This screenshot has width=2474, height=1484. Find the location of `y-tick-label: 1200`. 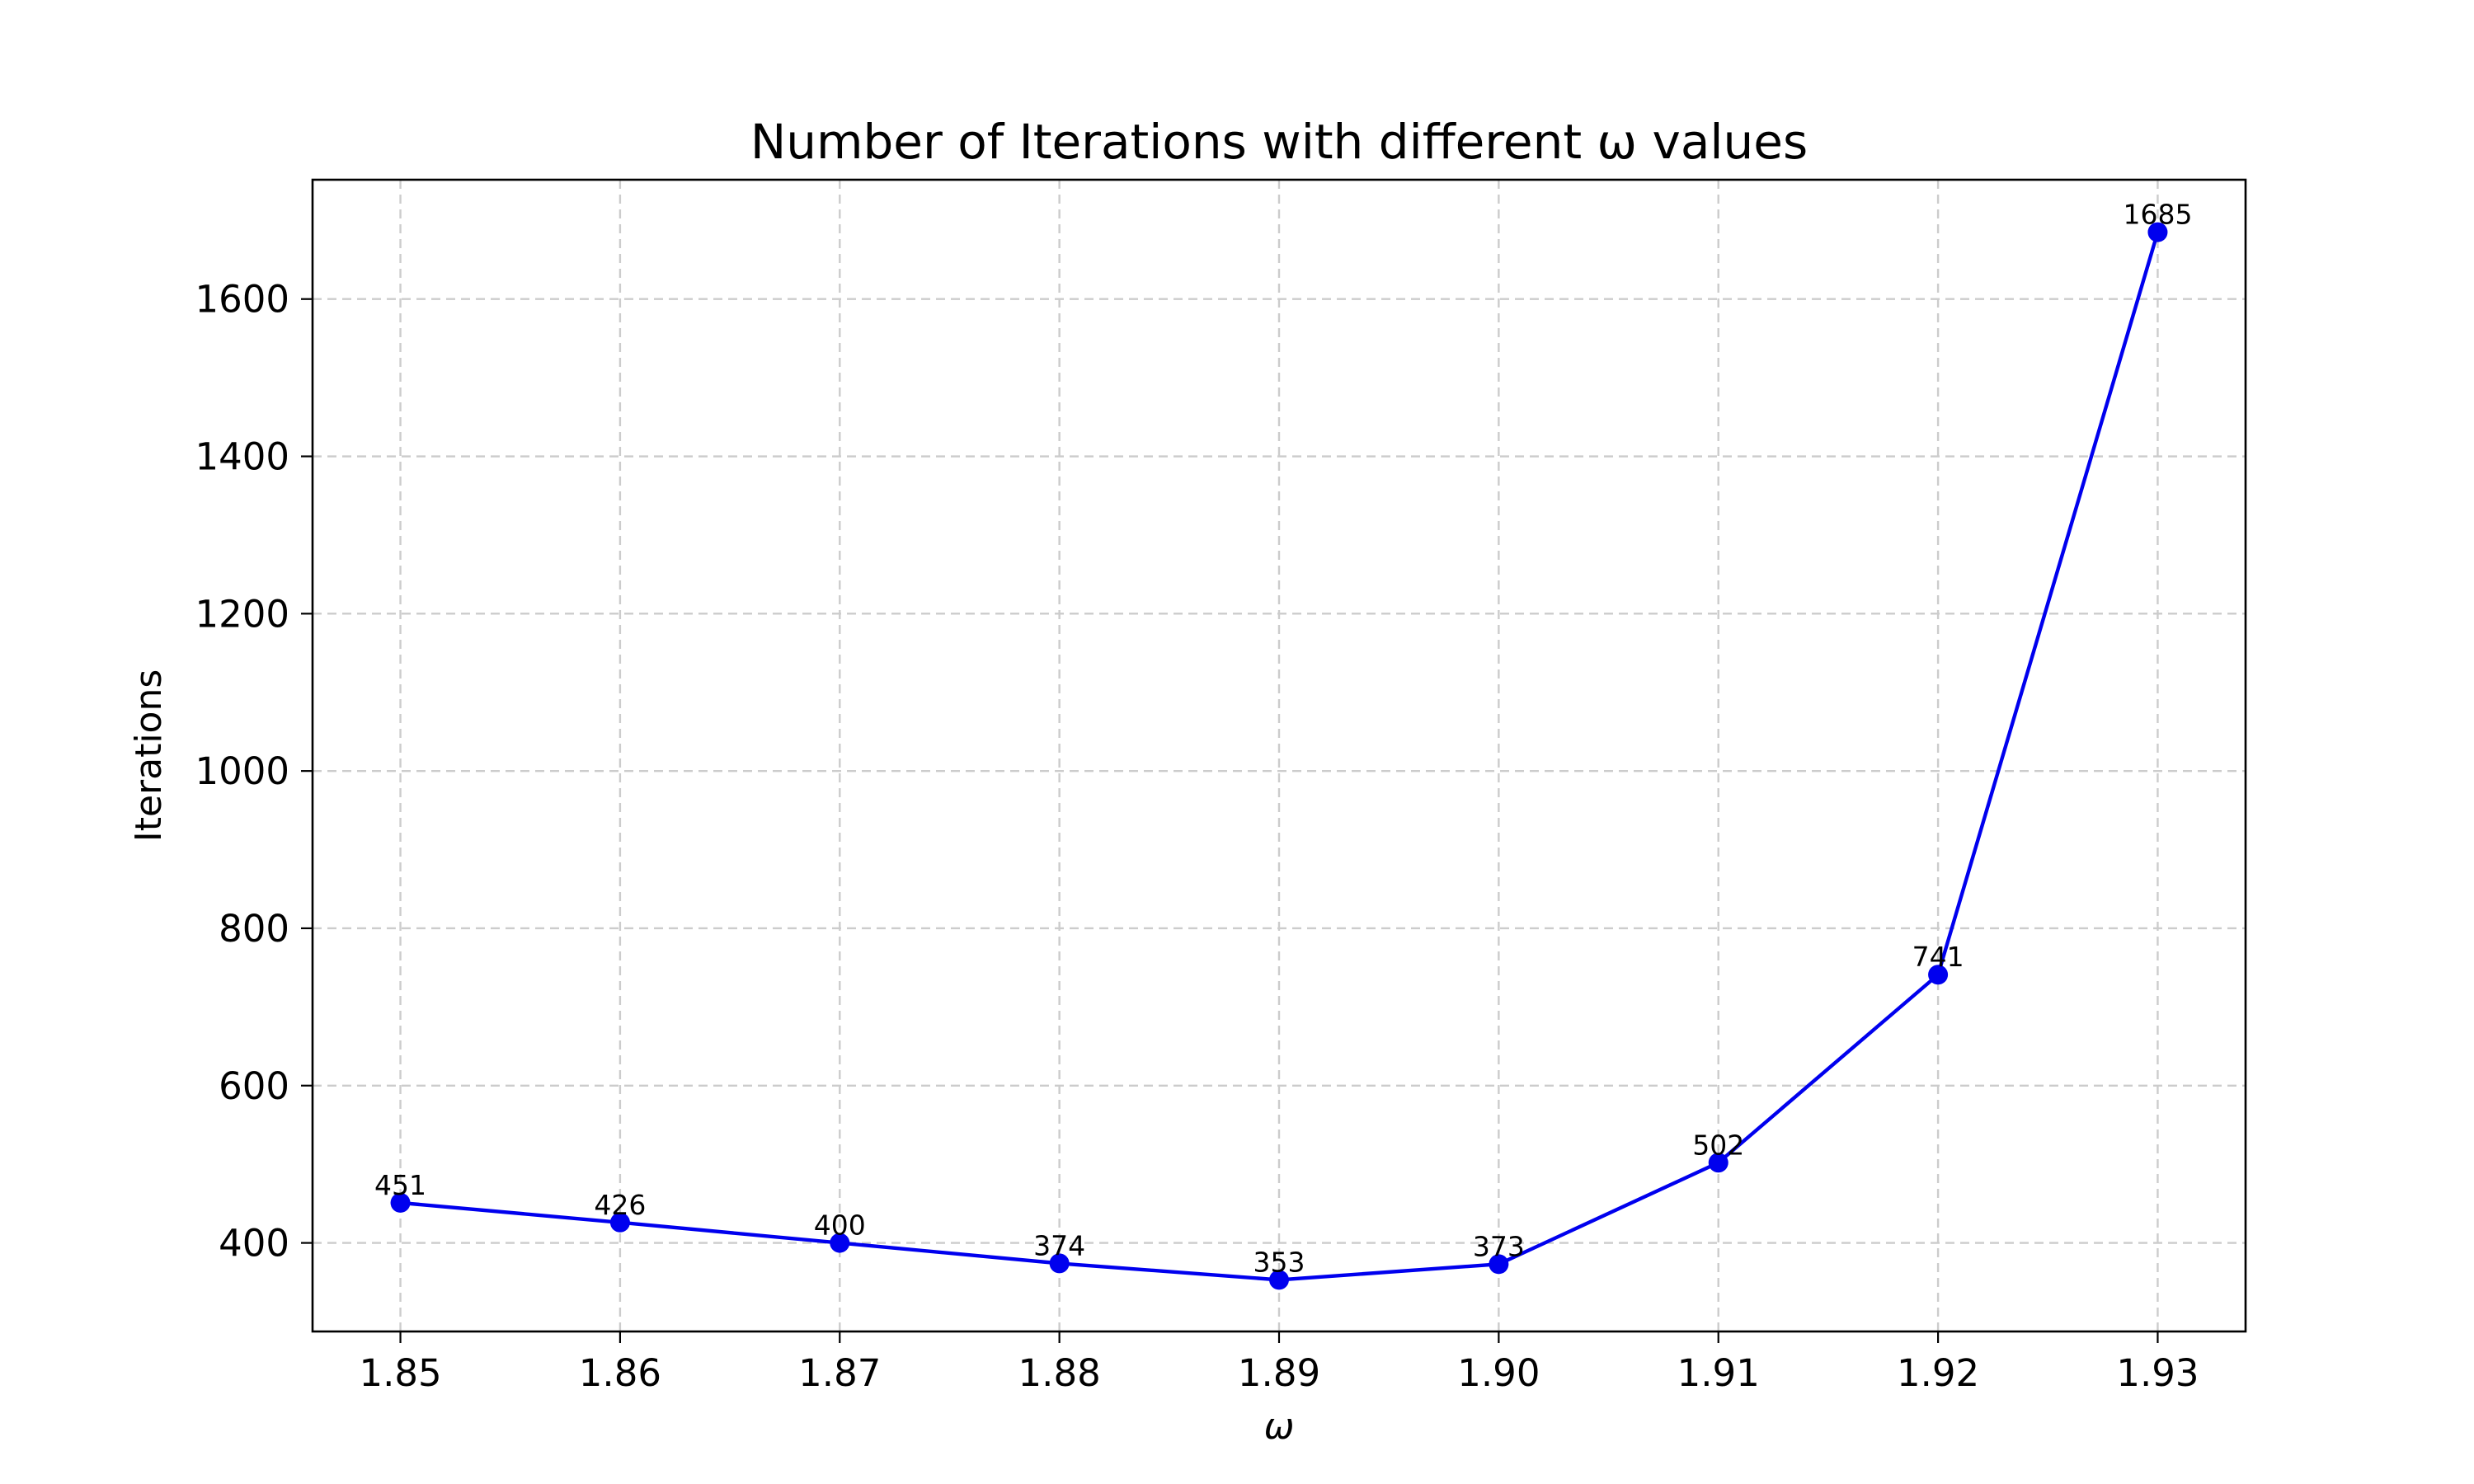

y-tick-label: 1200 is located at coordinates (242, 614).